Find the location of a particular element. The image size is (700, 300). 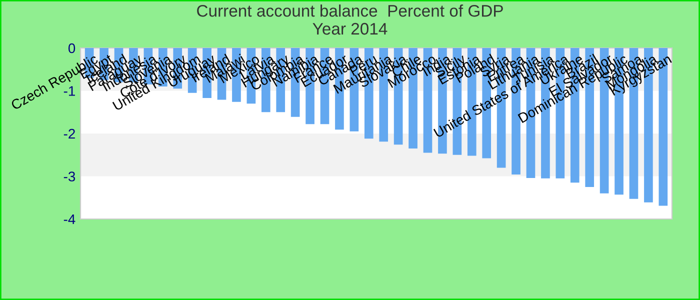

y-tick-label: -2 is located at coordinates (69, 133).